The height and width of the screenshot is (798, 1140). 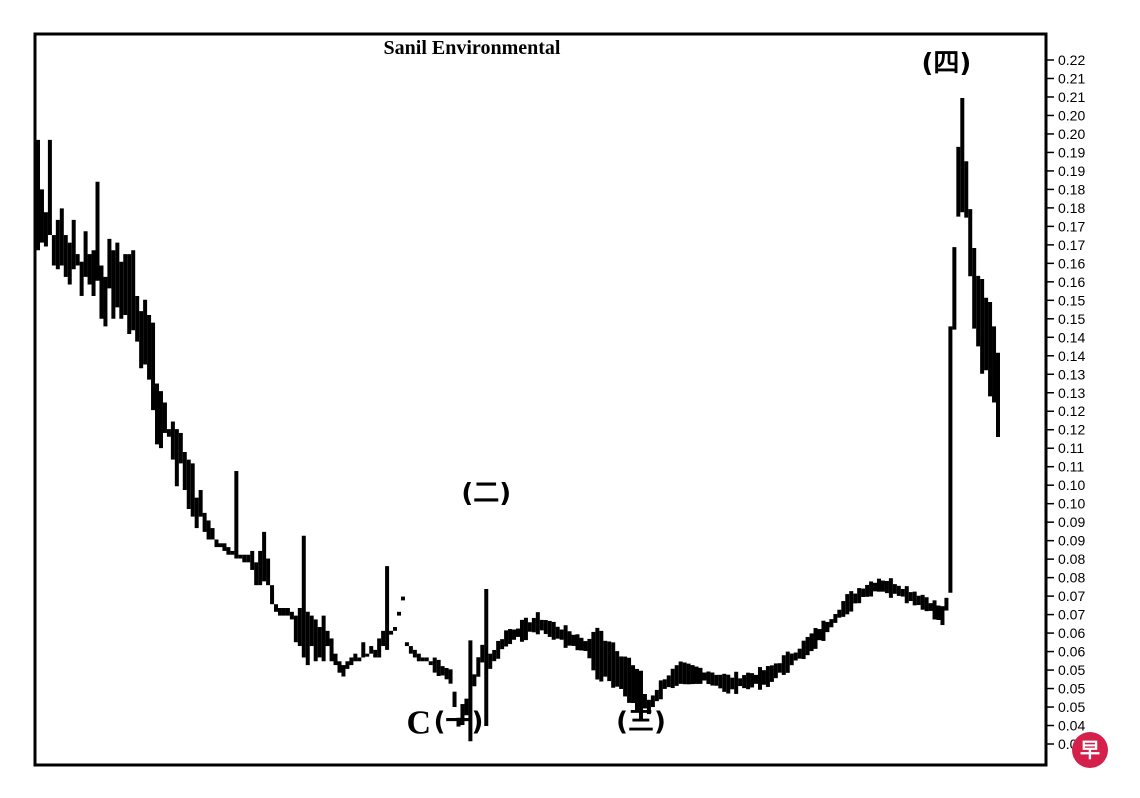 I want to click on annotation-label: C, so click(x=419, y=723).